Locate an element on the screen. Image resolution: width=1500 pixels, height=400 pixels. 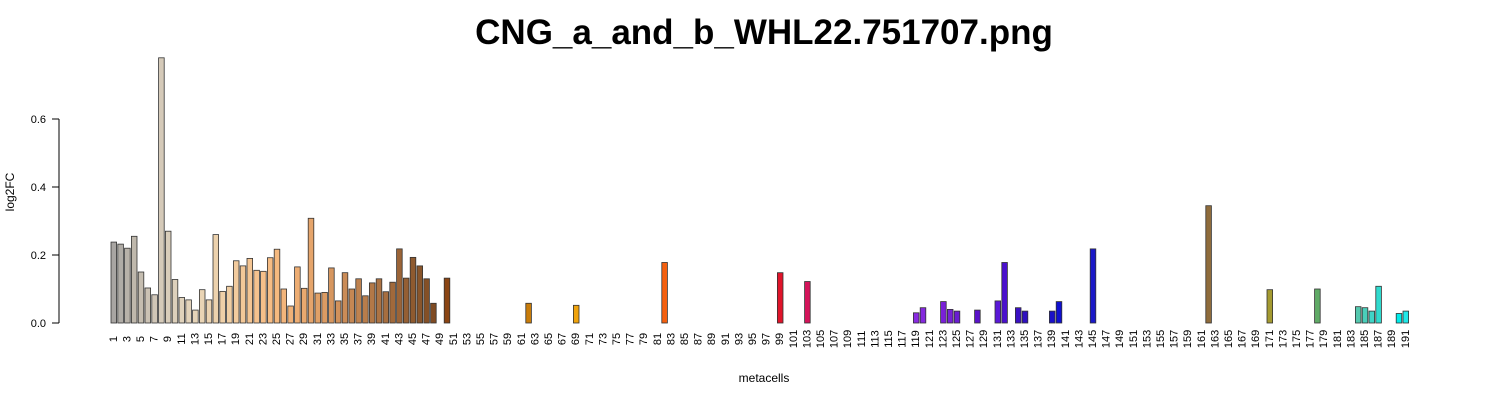
x-tick-label: 27 is located at coordinates (291, 339).